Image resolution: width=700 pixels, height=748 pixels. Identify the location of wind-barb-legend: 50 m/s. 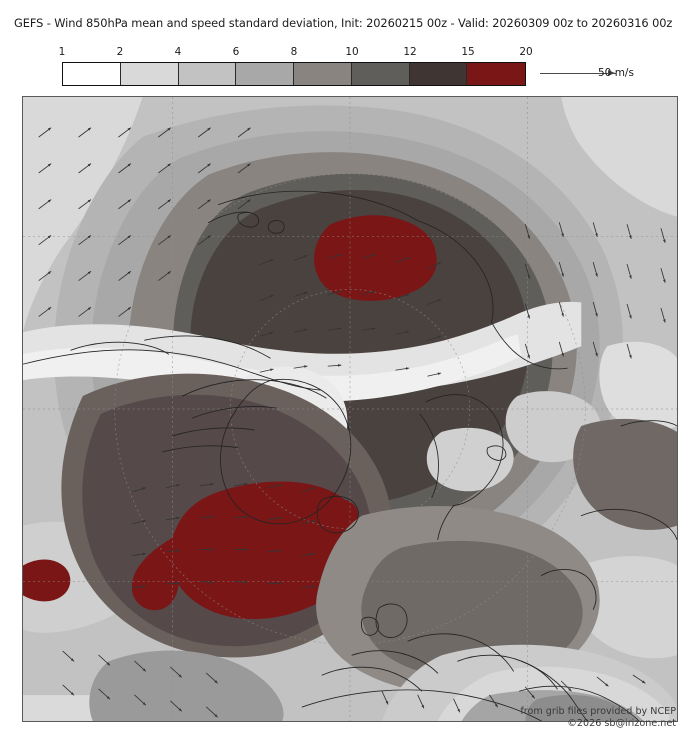
(616, 74).